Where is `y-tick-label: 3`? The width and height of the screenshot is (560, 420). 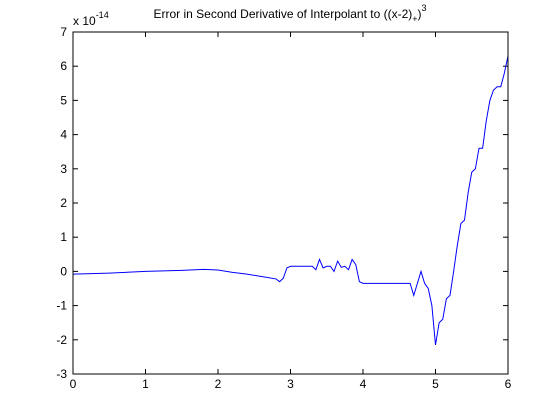 y-tick-label: 3 is located at coordinates (63, 169).